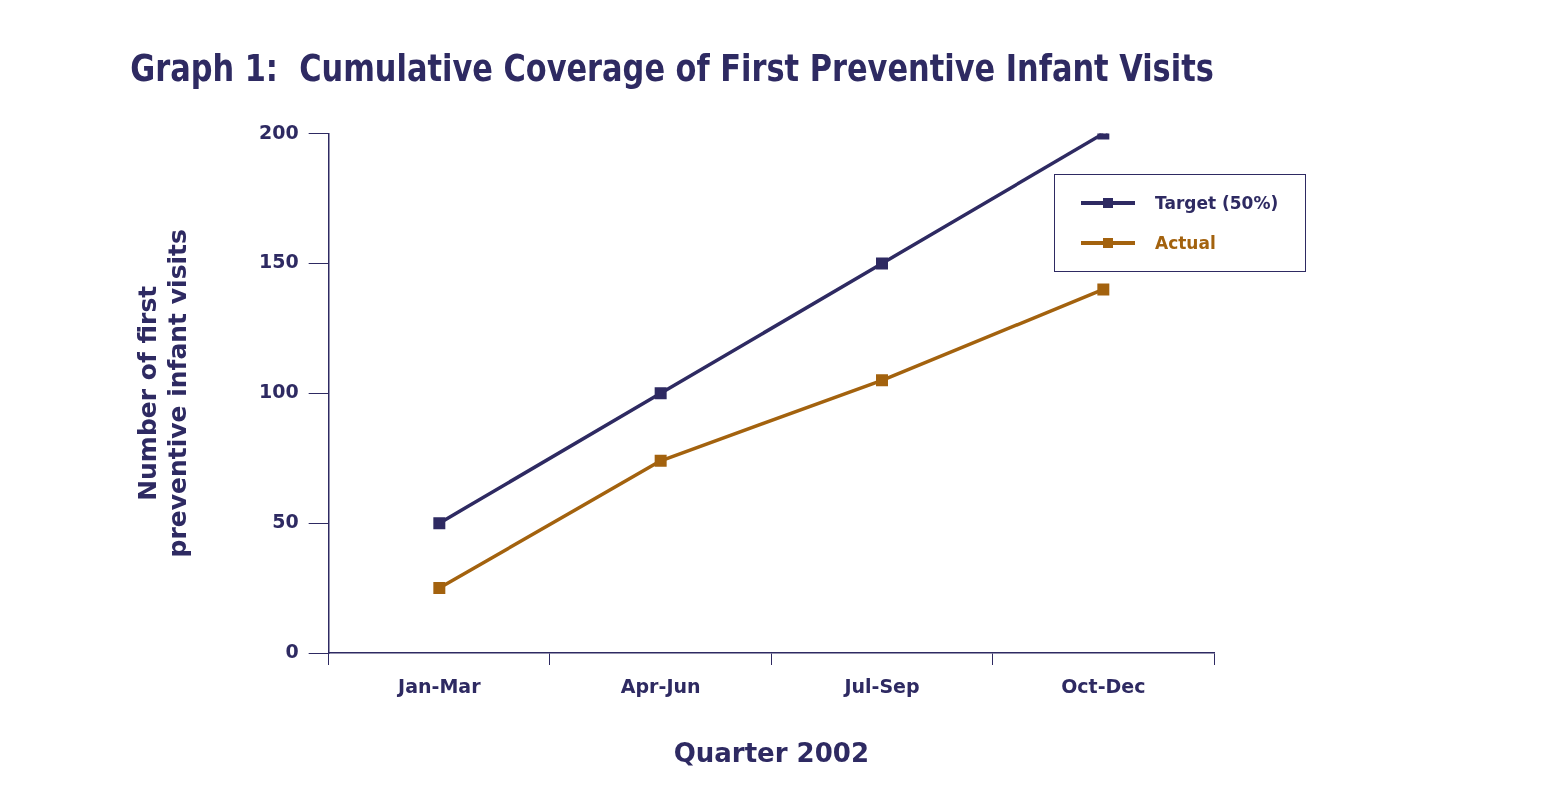 Image resolution: width=1564 pixels, height=790 pixels. Describe the element at coordinates (278, 391) in the screenshot. I see `y-tick-label: 100` at that location.